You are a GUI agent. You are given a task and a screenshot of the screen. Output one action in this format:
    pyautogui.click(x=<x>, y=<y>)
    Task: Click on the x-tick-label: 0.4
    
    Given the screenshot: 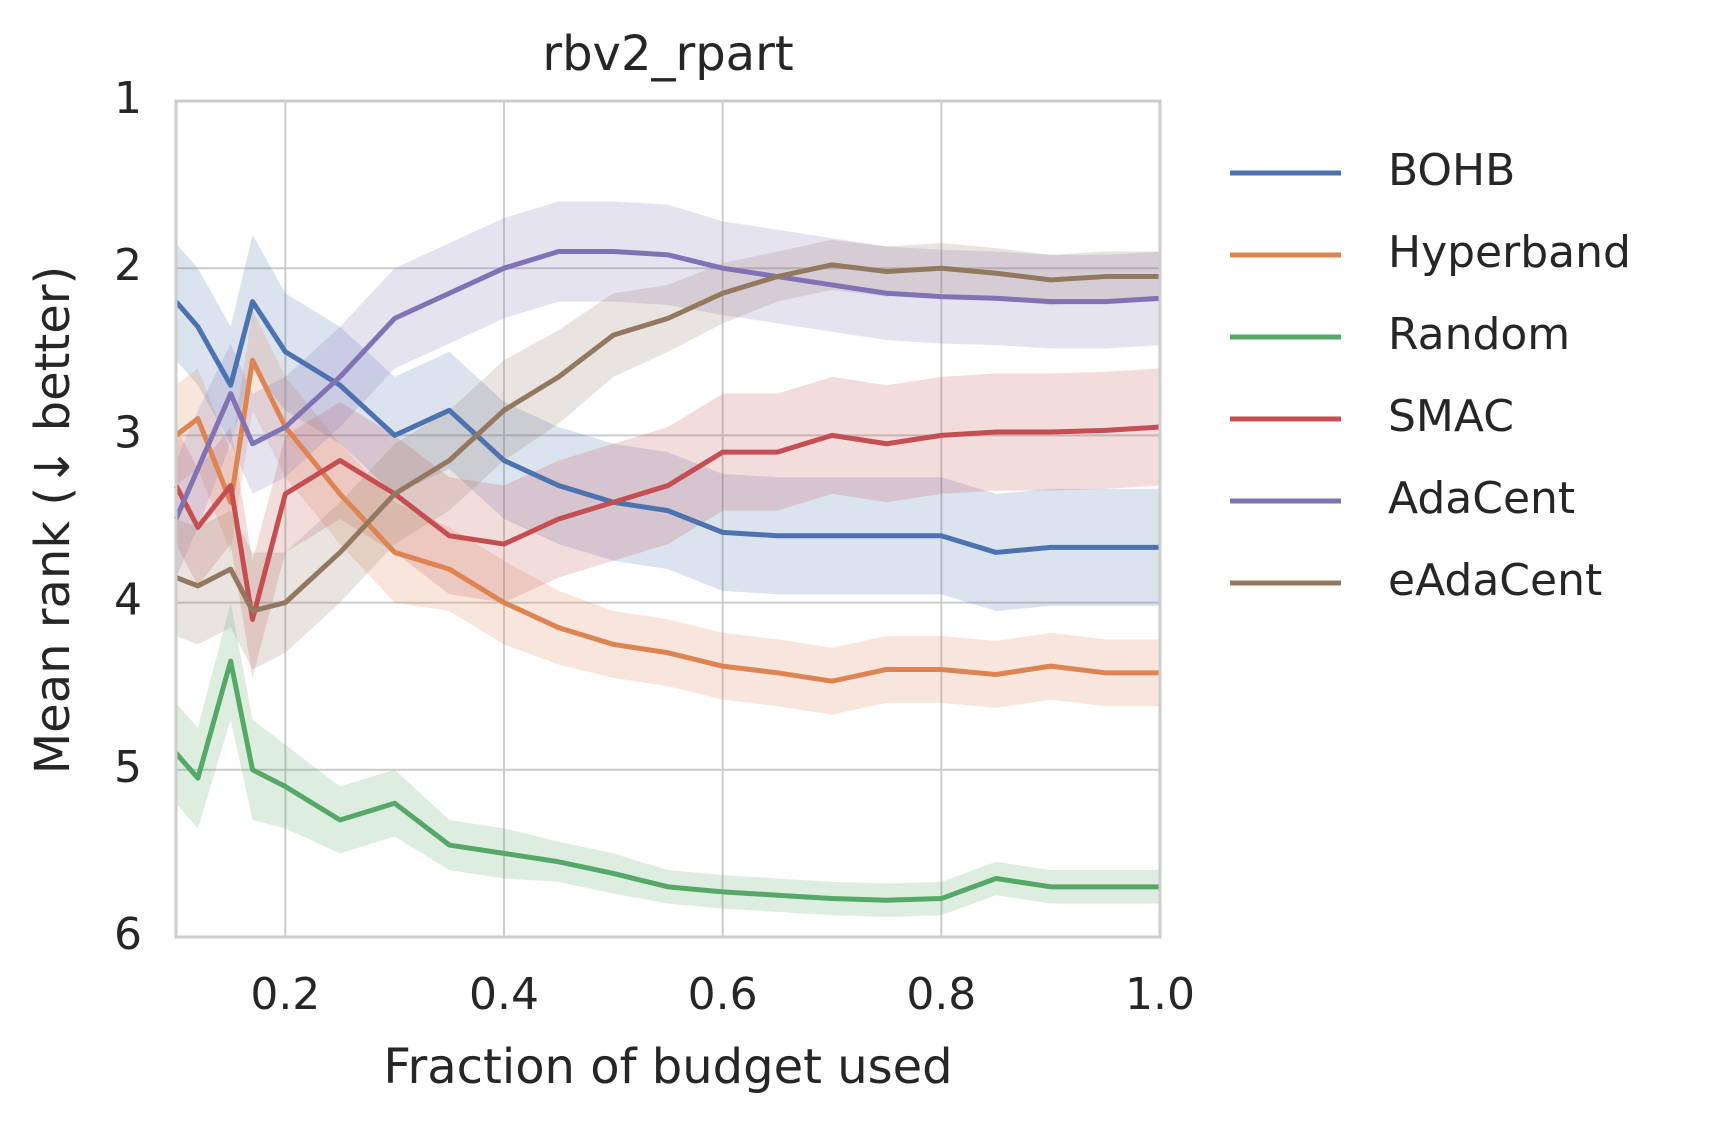 What is the action you would take?
    pyautogui.click(x=504, y=994)
    